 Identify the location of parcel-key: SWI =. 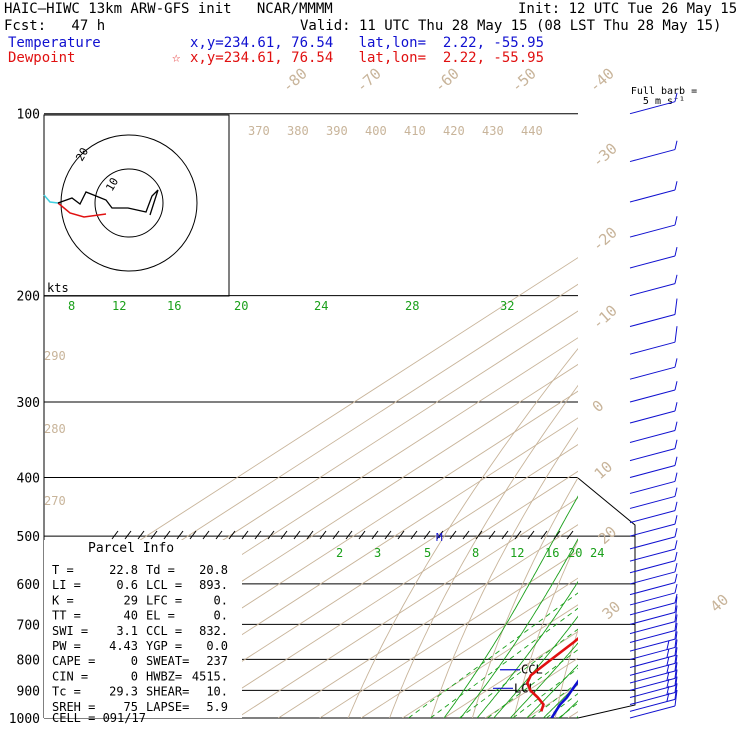
(70, 631).